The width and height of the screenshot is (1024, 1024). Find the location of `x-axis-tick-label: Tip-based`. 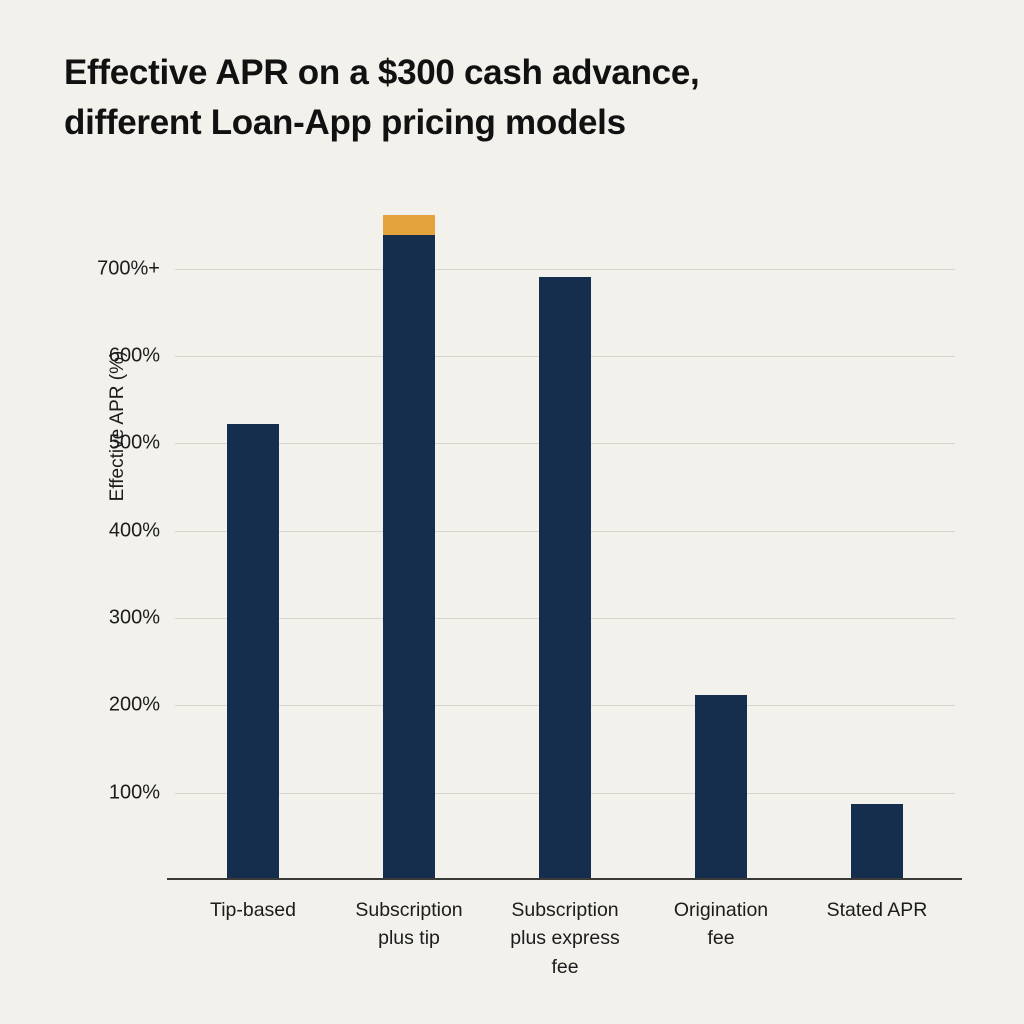

x-axis-tick-label: Tip-based is located at coordinates (253, 910).